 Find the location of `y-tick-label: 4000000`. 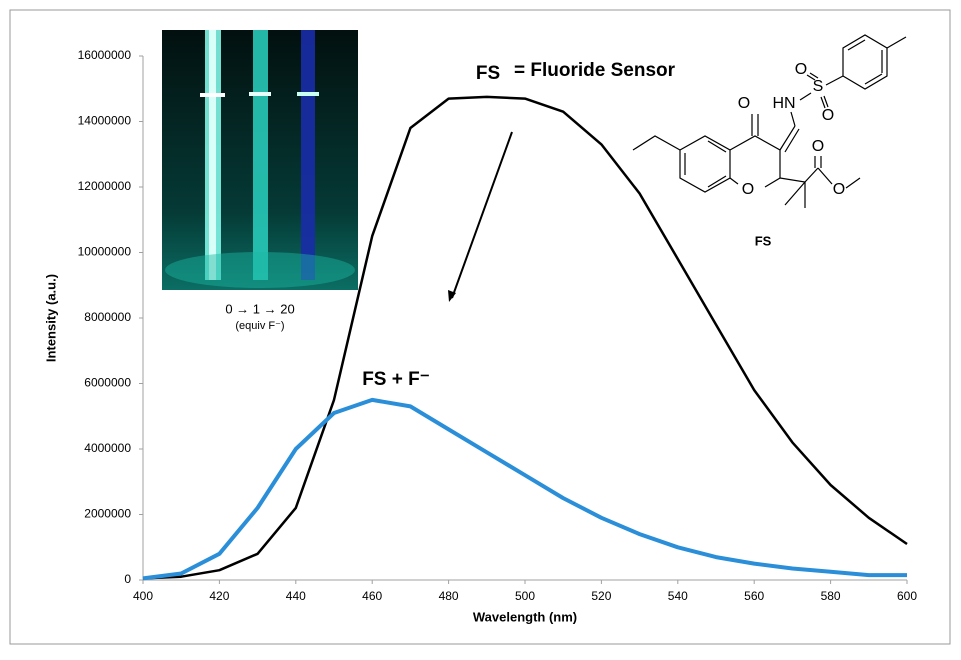

y-tick-label: 4000000 is located at coordinates (107, 448).